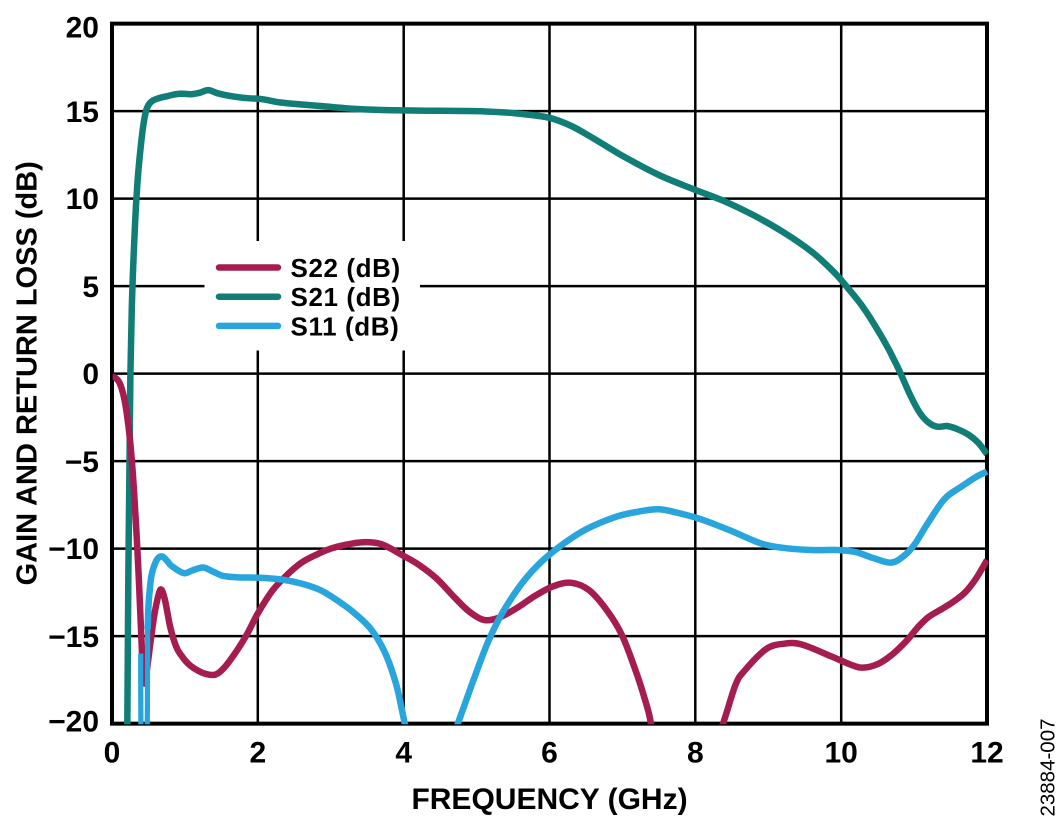 Image resolution: width=1063 pixels, height=835 pixels. What do you see at coordinates (73, 721) in the screenshot?
I see `svg-text: −20` at bounding box center [73, 721].